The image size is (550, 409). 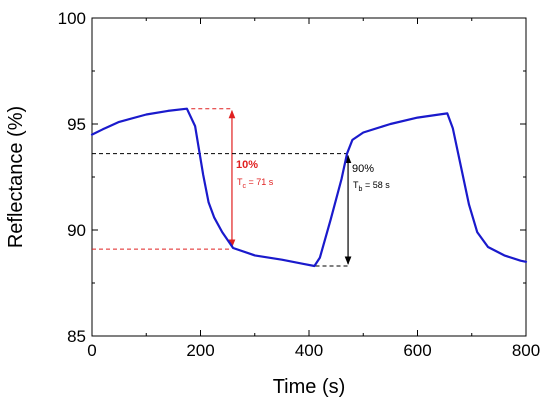 What do you see at coordinates (417, 350) in the screenshot?
I see `x-tick-label: 600` at bounding box center [417, 350].